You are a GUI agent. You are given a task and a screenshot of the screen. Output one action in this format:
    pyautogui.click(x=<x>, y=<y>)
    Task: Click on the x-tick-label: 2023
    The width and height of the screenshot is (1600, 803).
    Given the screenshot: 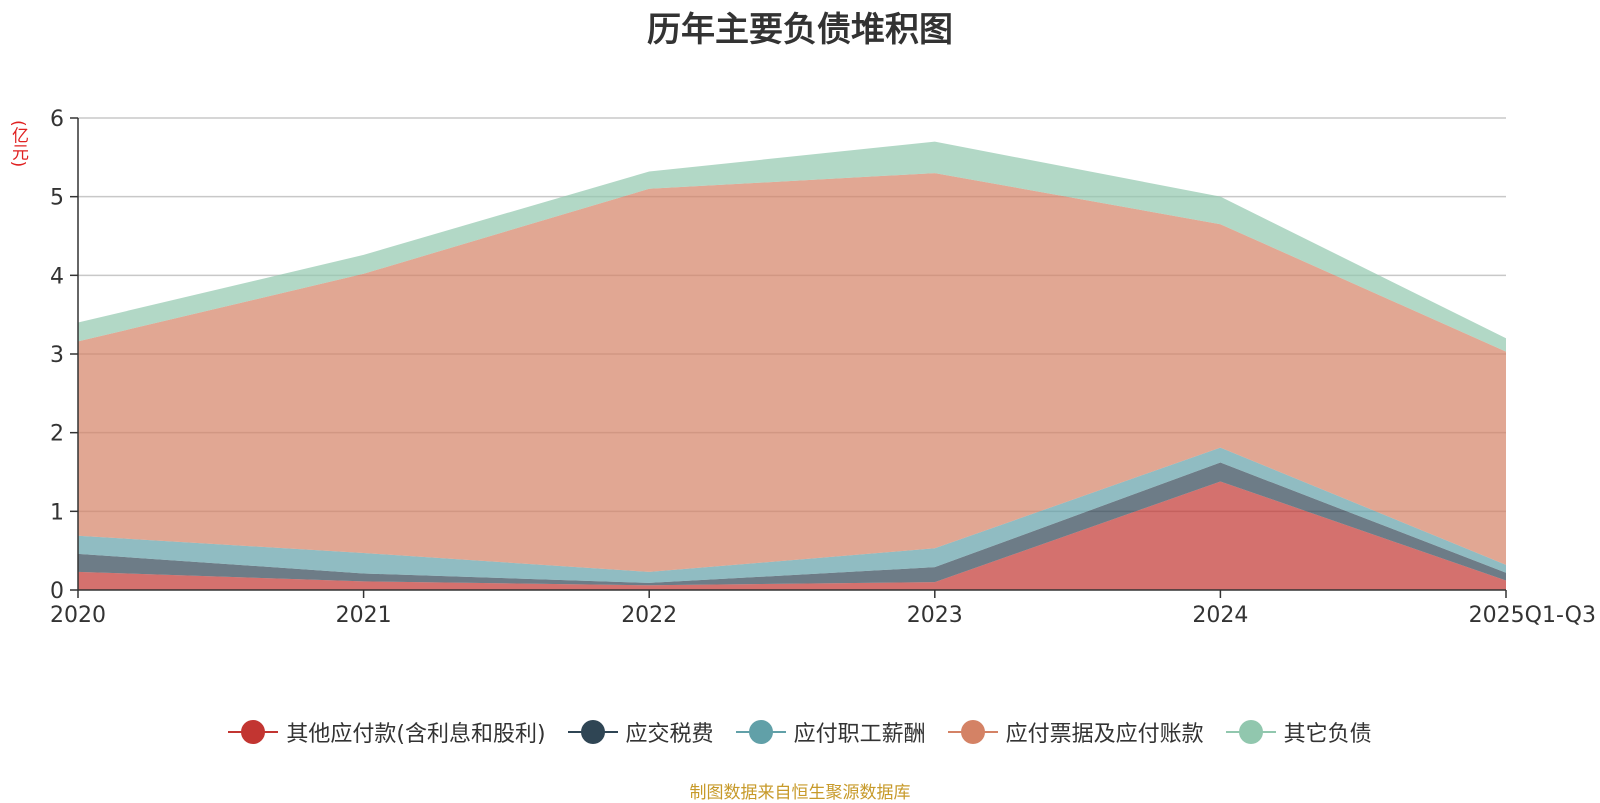 What is the action you would take?
    pyautogui.click(x=935, y=615)
    